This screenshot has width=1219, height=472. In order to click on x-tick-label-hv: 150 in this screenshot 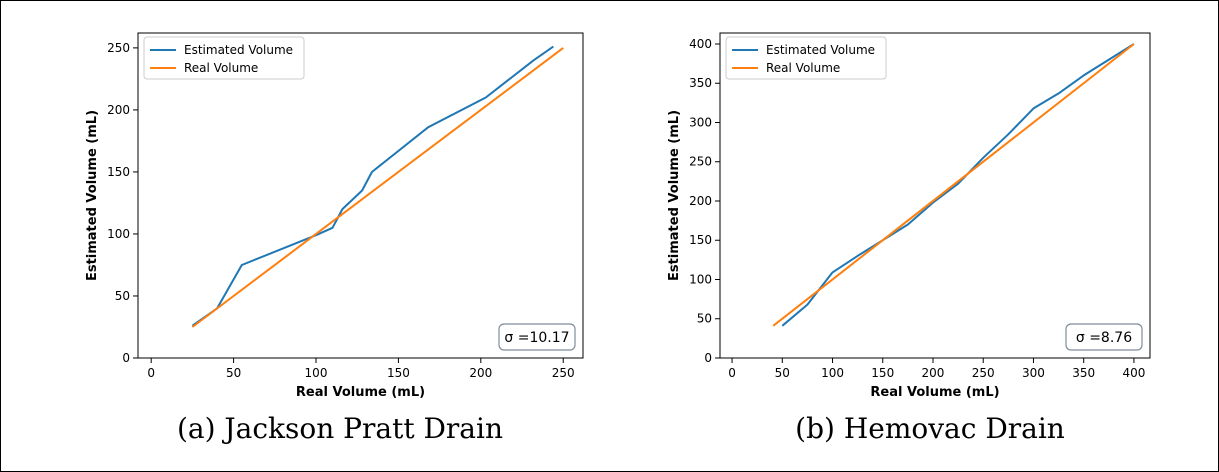, I will do `click(882, 373)`.